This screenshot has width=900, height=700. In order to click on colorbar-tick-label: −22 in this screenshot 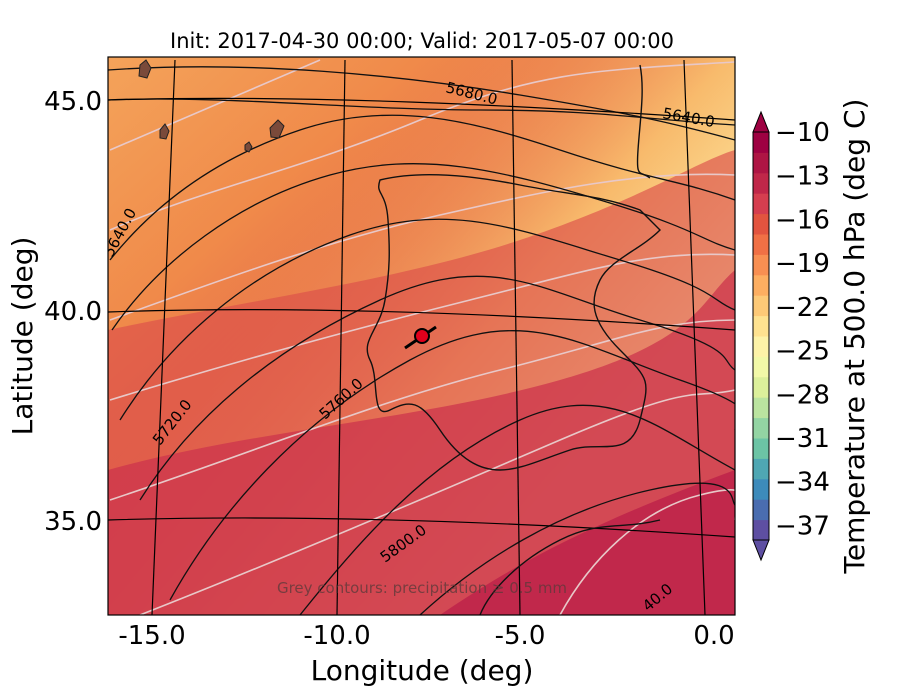, I will do `click(802, 308)`.